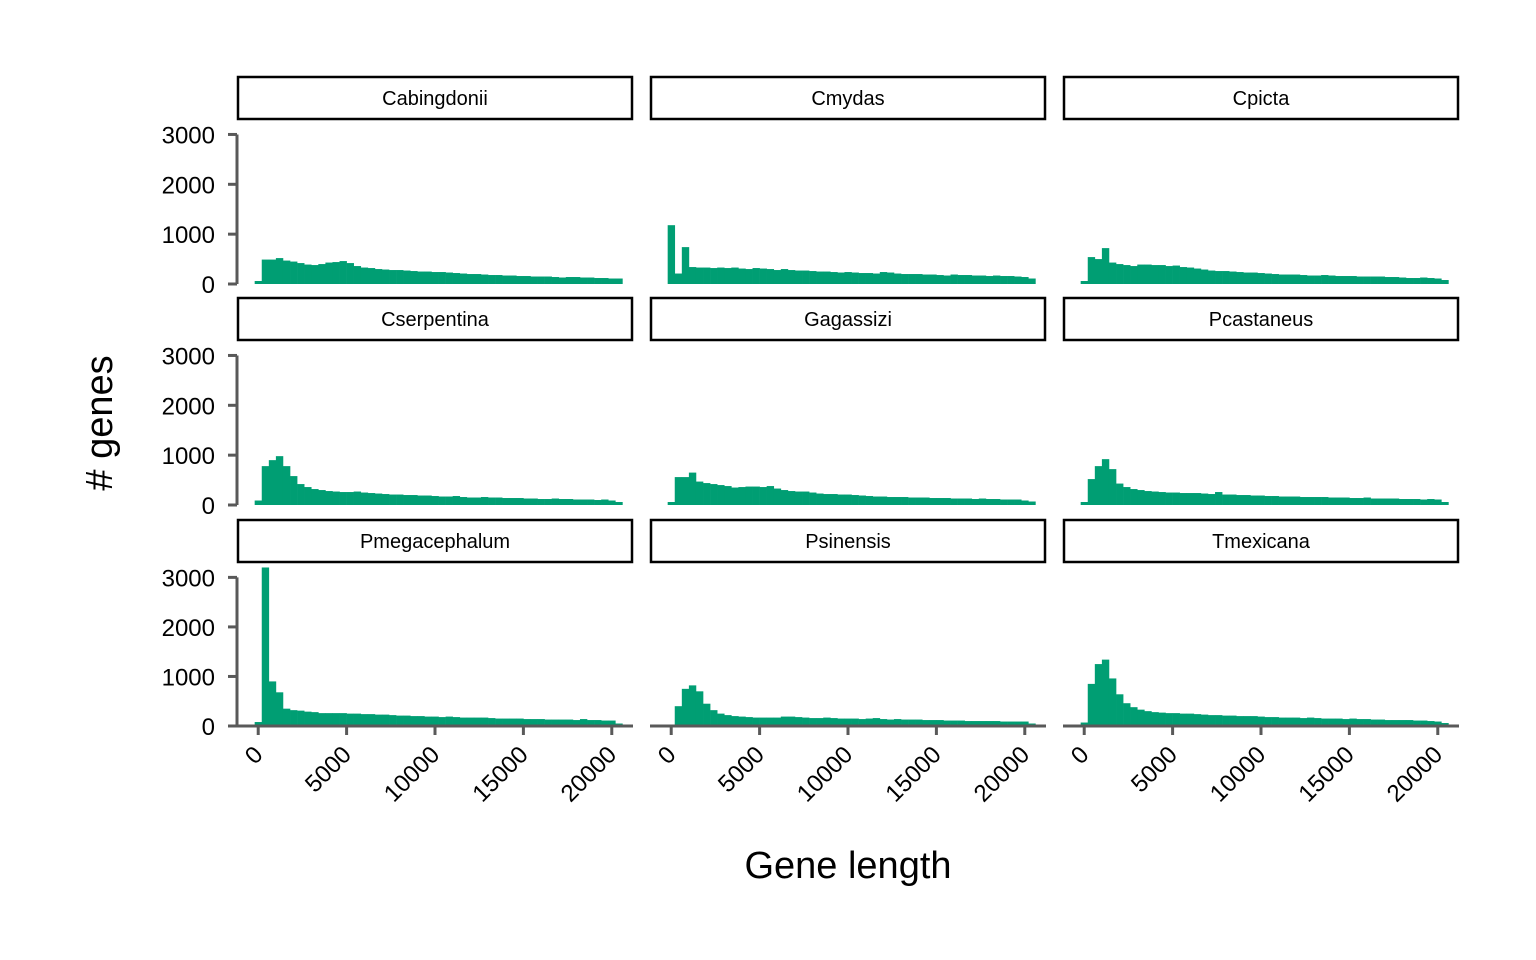  I want to click on facet-strip-label: Tmexicana, so click(1261, 542).